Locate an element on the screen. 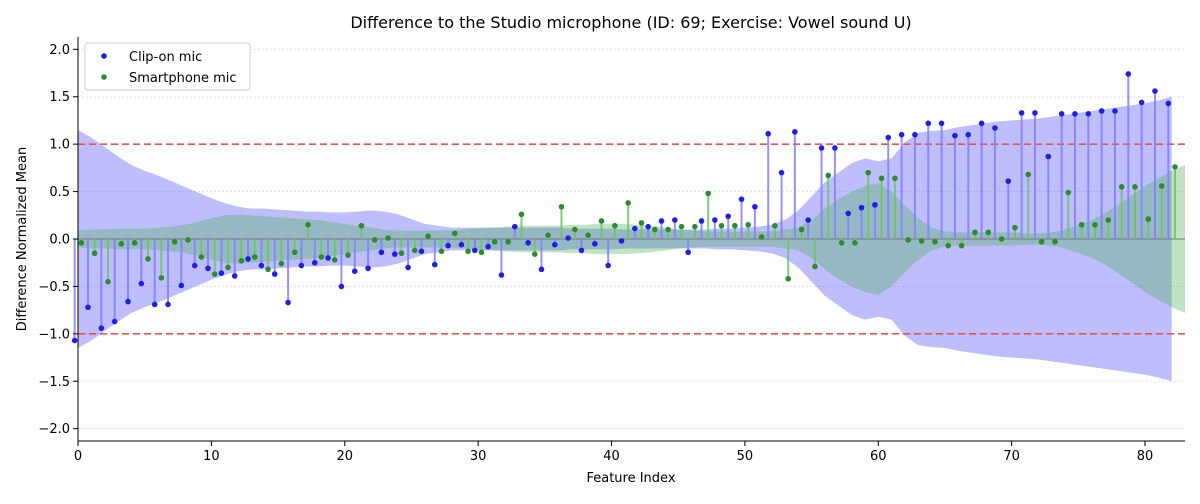 The width and height of the screenshot is (1200, 504). x-tick-label: 40 is located at coordinates (611, 456).